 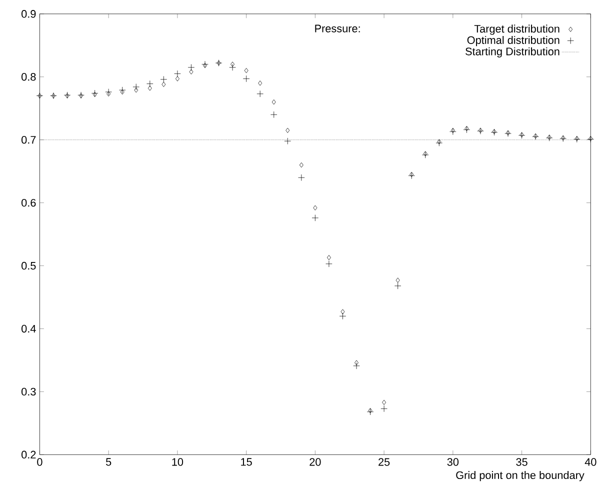 I want to click on legend-label: Starting Distribution, so click(x=513, y=52).